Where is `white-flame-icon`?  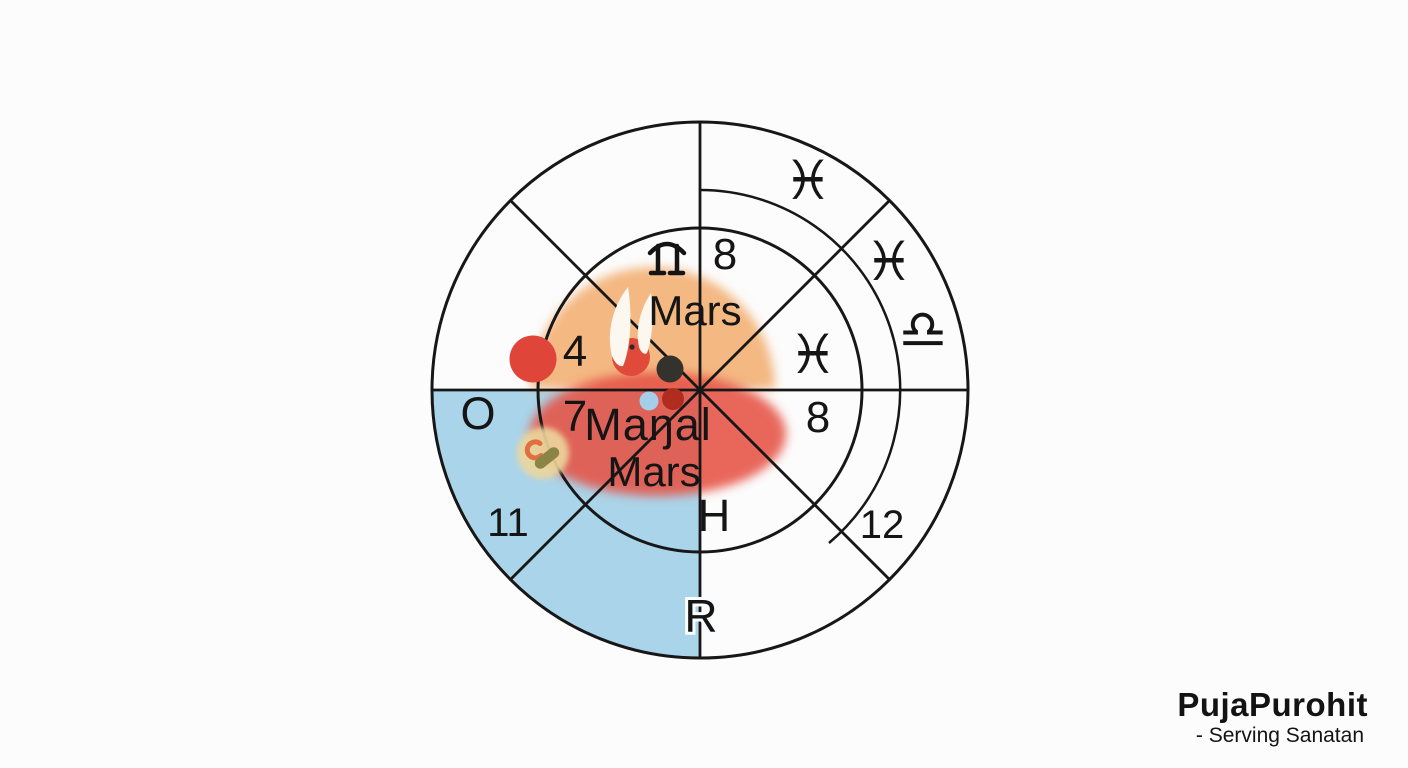
white-flame-icon is located at coordinates (631, 327).